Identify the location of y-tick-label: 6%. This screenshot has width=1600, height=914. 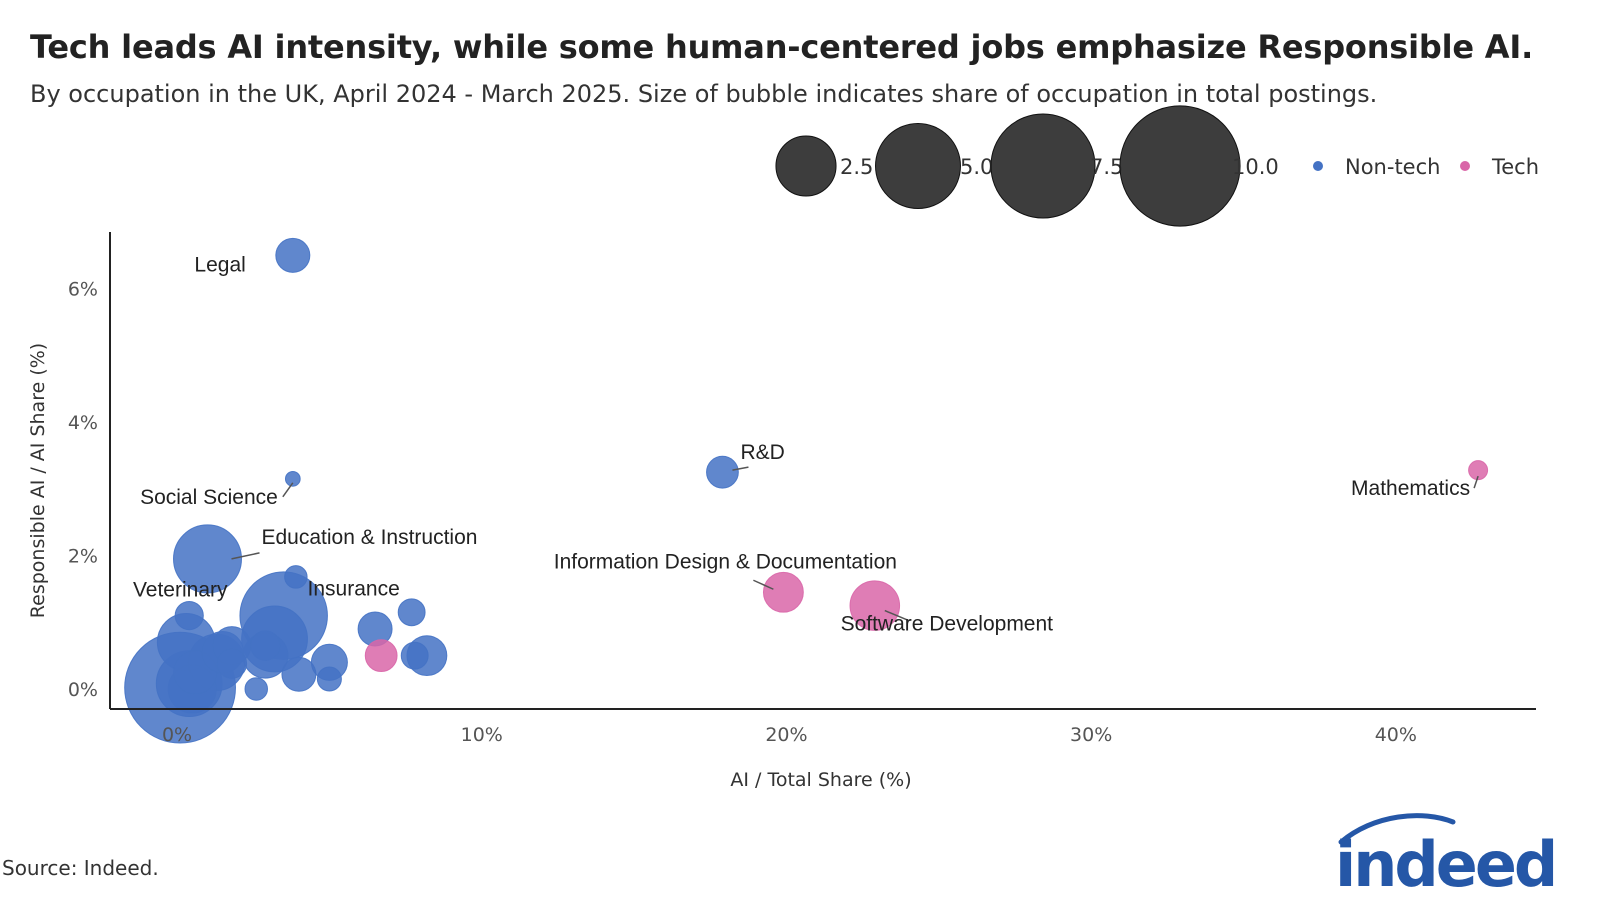
(83, 290).